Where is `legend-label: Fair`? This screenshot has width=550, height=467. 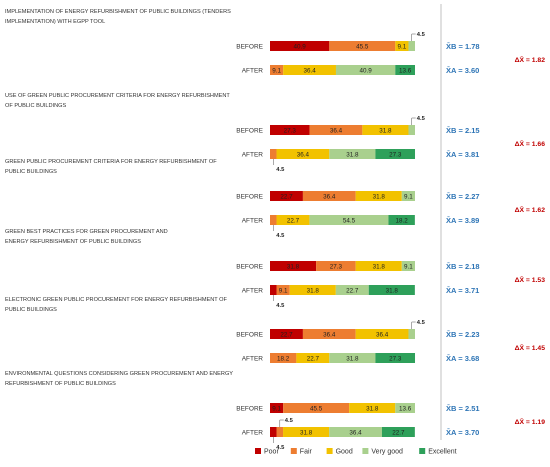 legend-label: Fair is located at coordinates (306, 452).